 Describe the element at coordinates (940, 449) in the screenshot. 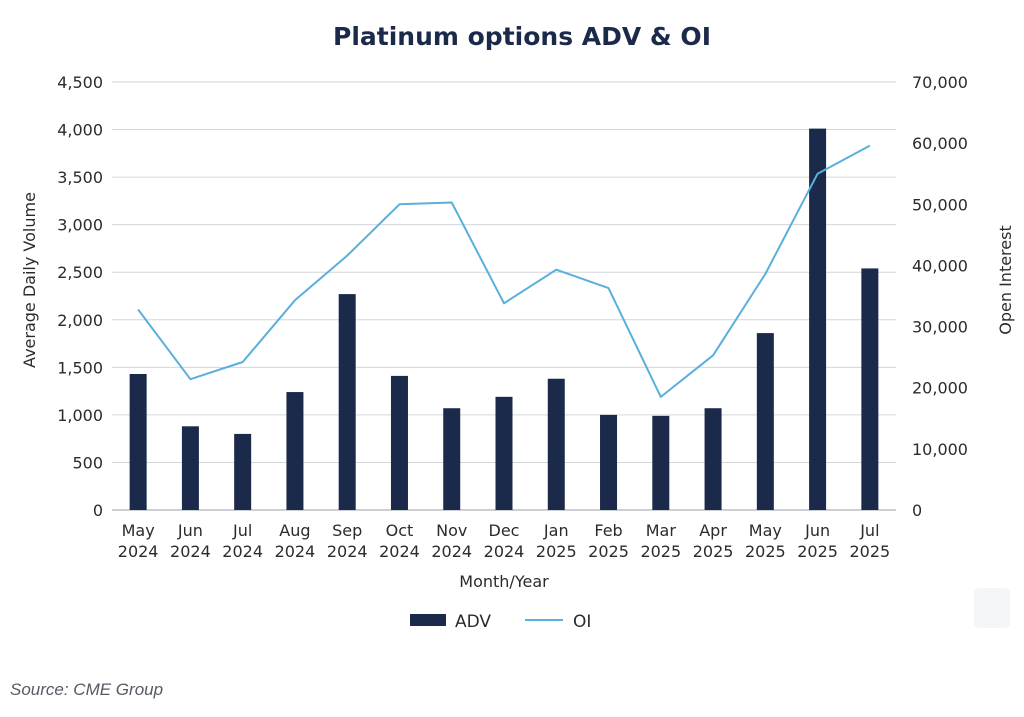

I see `right-tick-label: 10,000` at that location.